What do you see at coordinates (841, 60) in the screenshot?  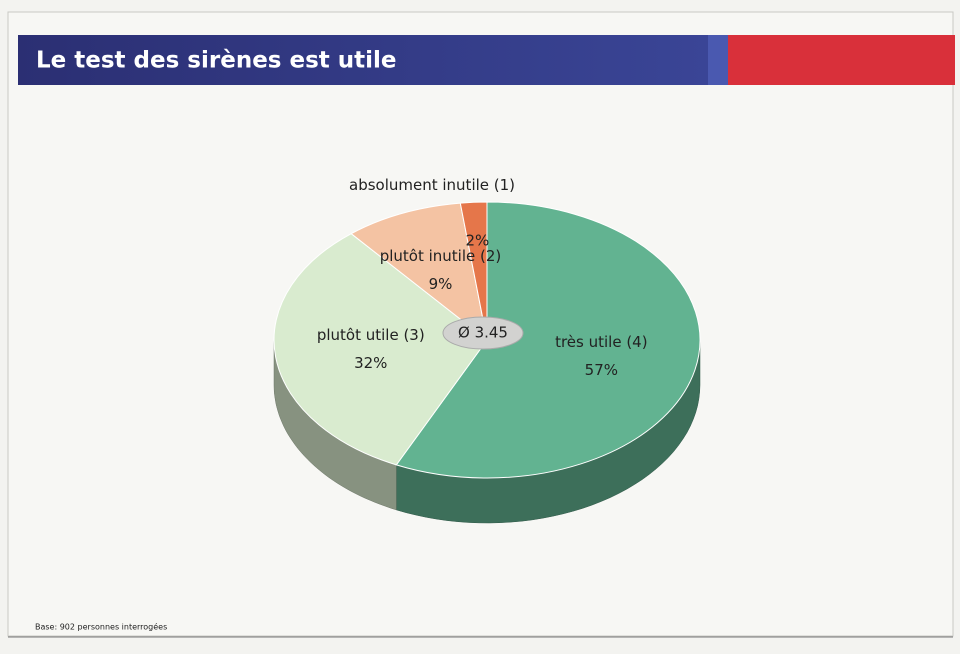 I see `title-bar-red` at bounding box center [841, 60].